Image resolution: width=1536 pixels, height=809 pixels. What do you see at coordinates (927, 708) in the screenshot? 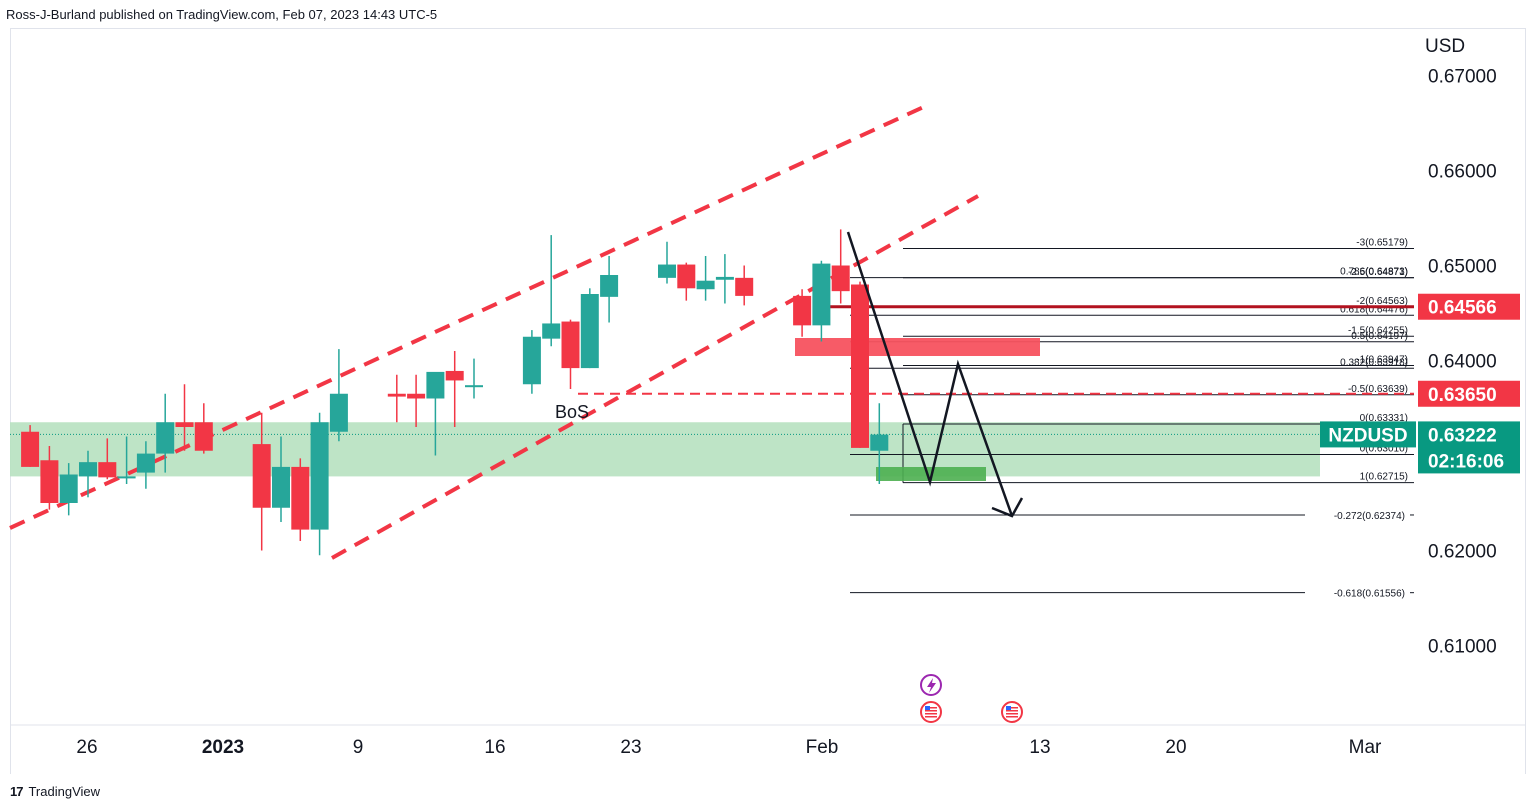
I see `flag-canton` at bounding box center [927, 708].